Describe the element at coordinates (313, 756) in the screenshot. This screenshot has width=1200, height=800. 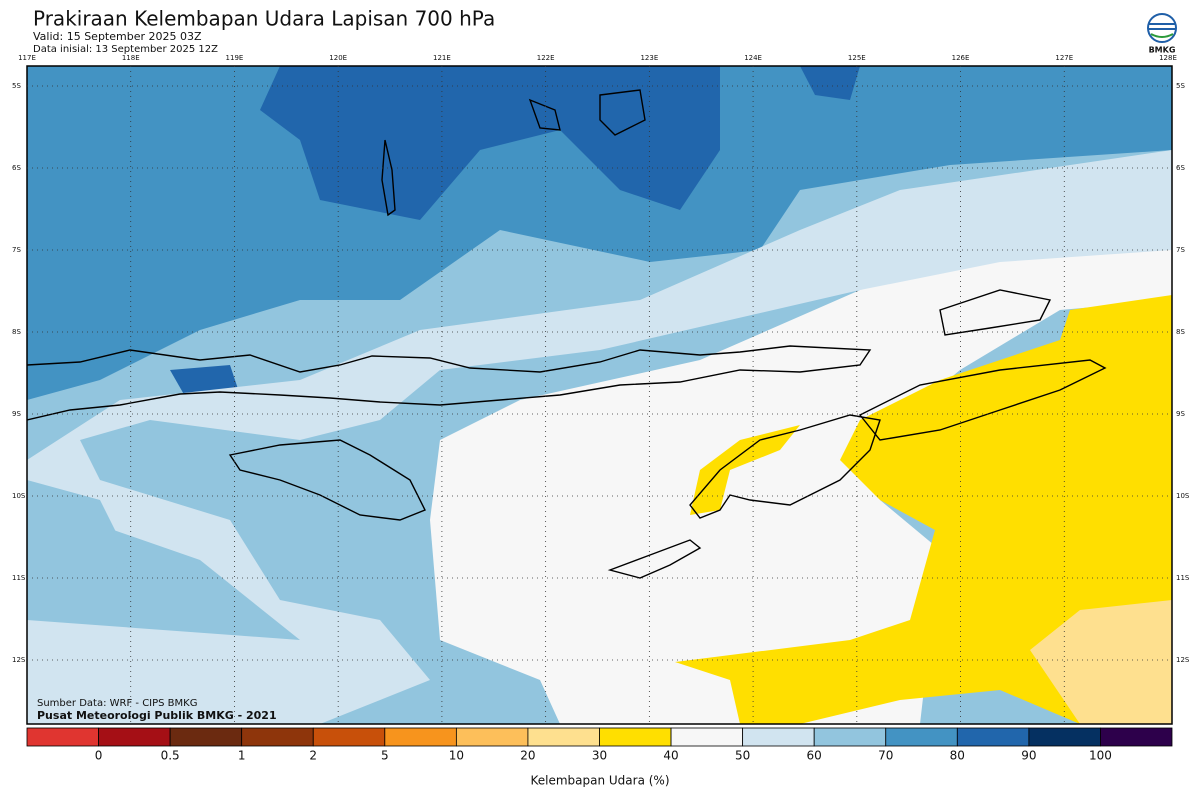
I see `colorbar-tick-label: 2` at that location.